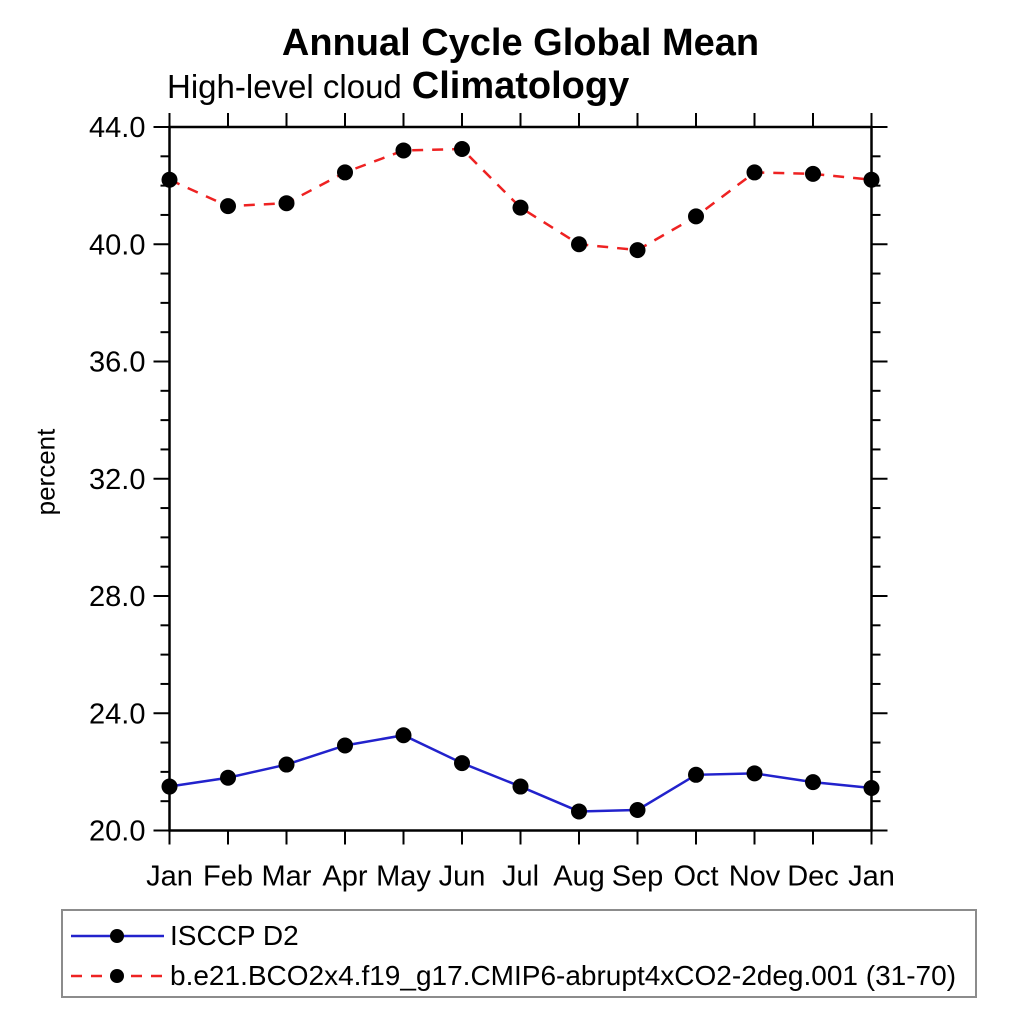  I want to click on x-tick-label: Jun, so click(462, 877).